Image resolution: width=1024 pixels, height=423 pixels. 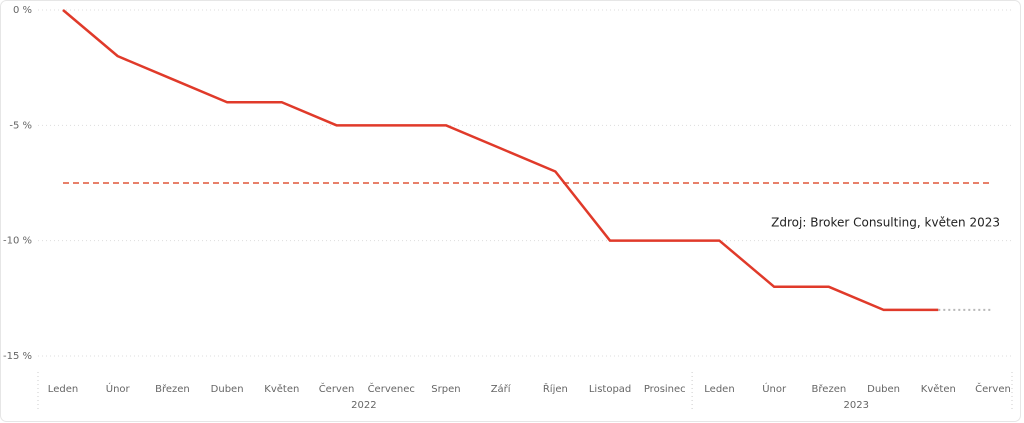 What do you see at coordinates (17, 356) in the screenshot?
I see `y-tick-label: -15 %` at bounding box center [17, 356].